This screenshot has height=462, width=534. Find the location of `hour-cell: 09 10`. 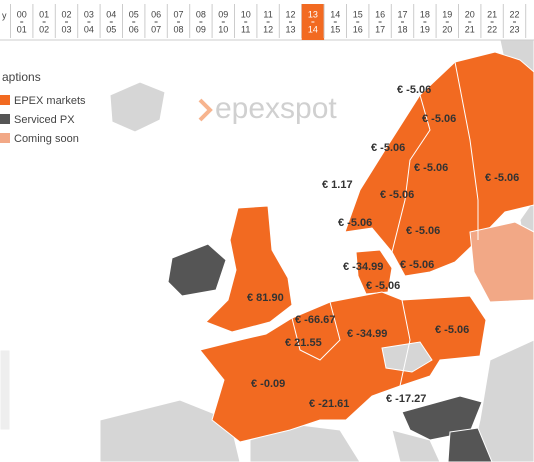

hour-cell: 09 10 is located at coordinates (223, 21).